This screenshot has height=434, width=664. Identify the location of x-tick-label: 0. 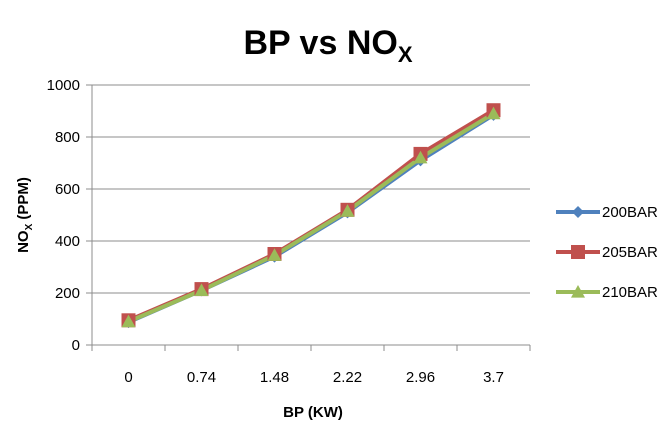
(128, 377).